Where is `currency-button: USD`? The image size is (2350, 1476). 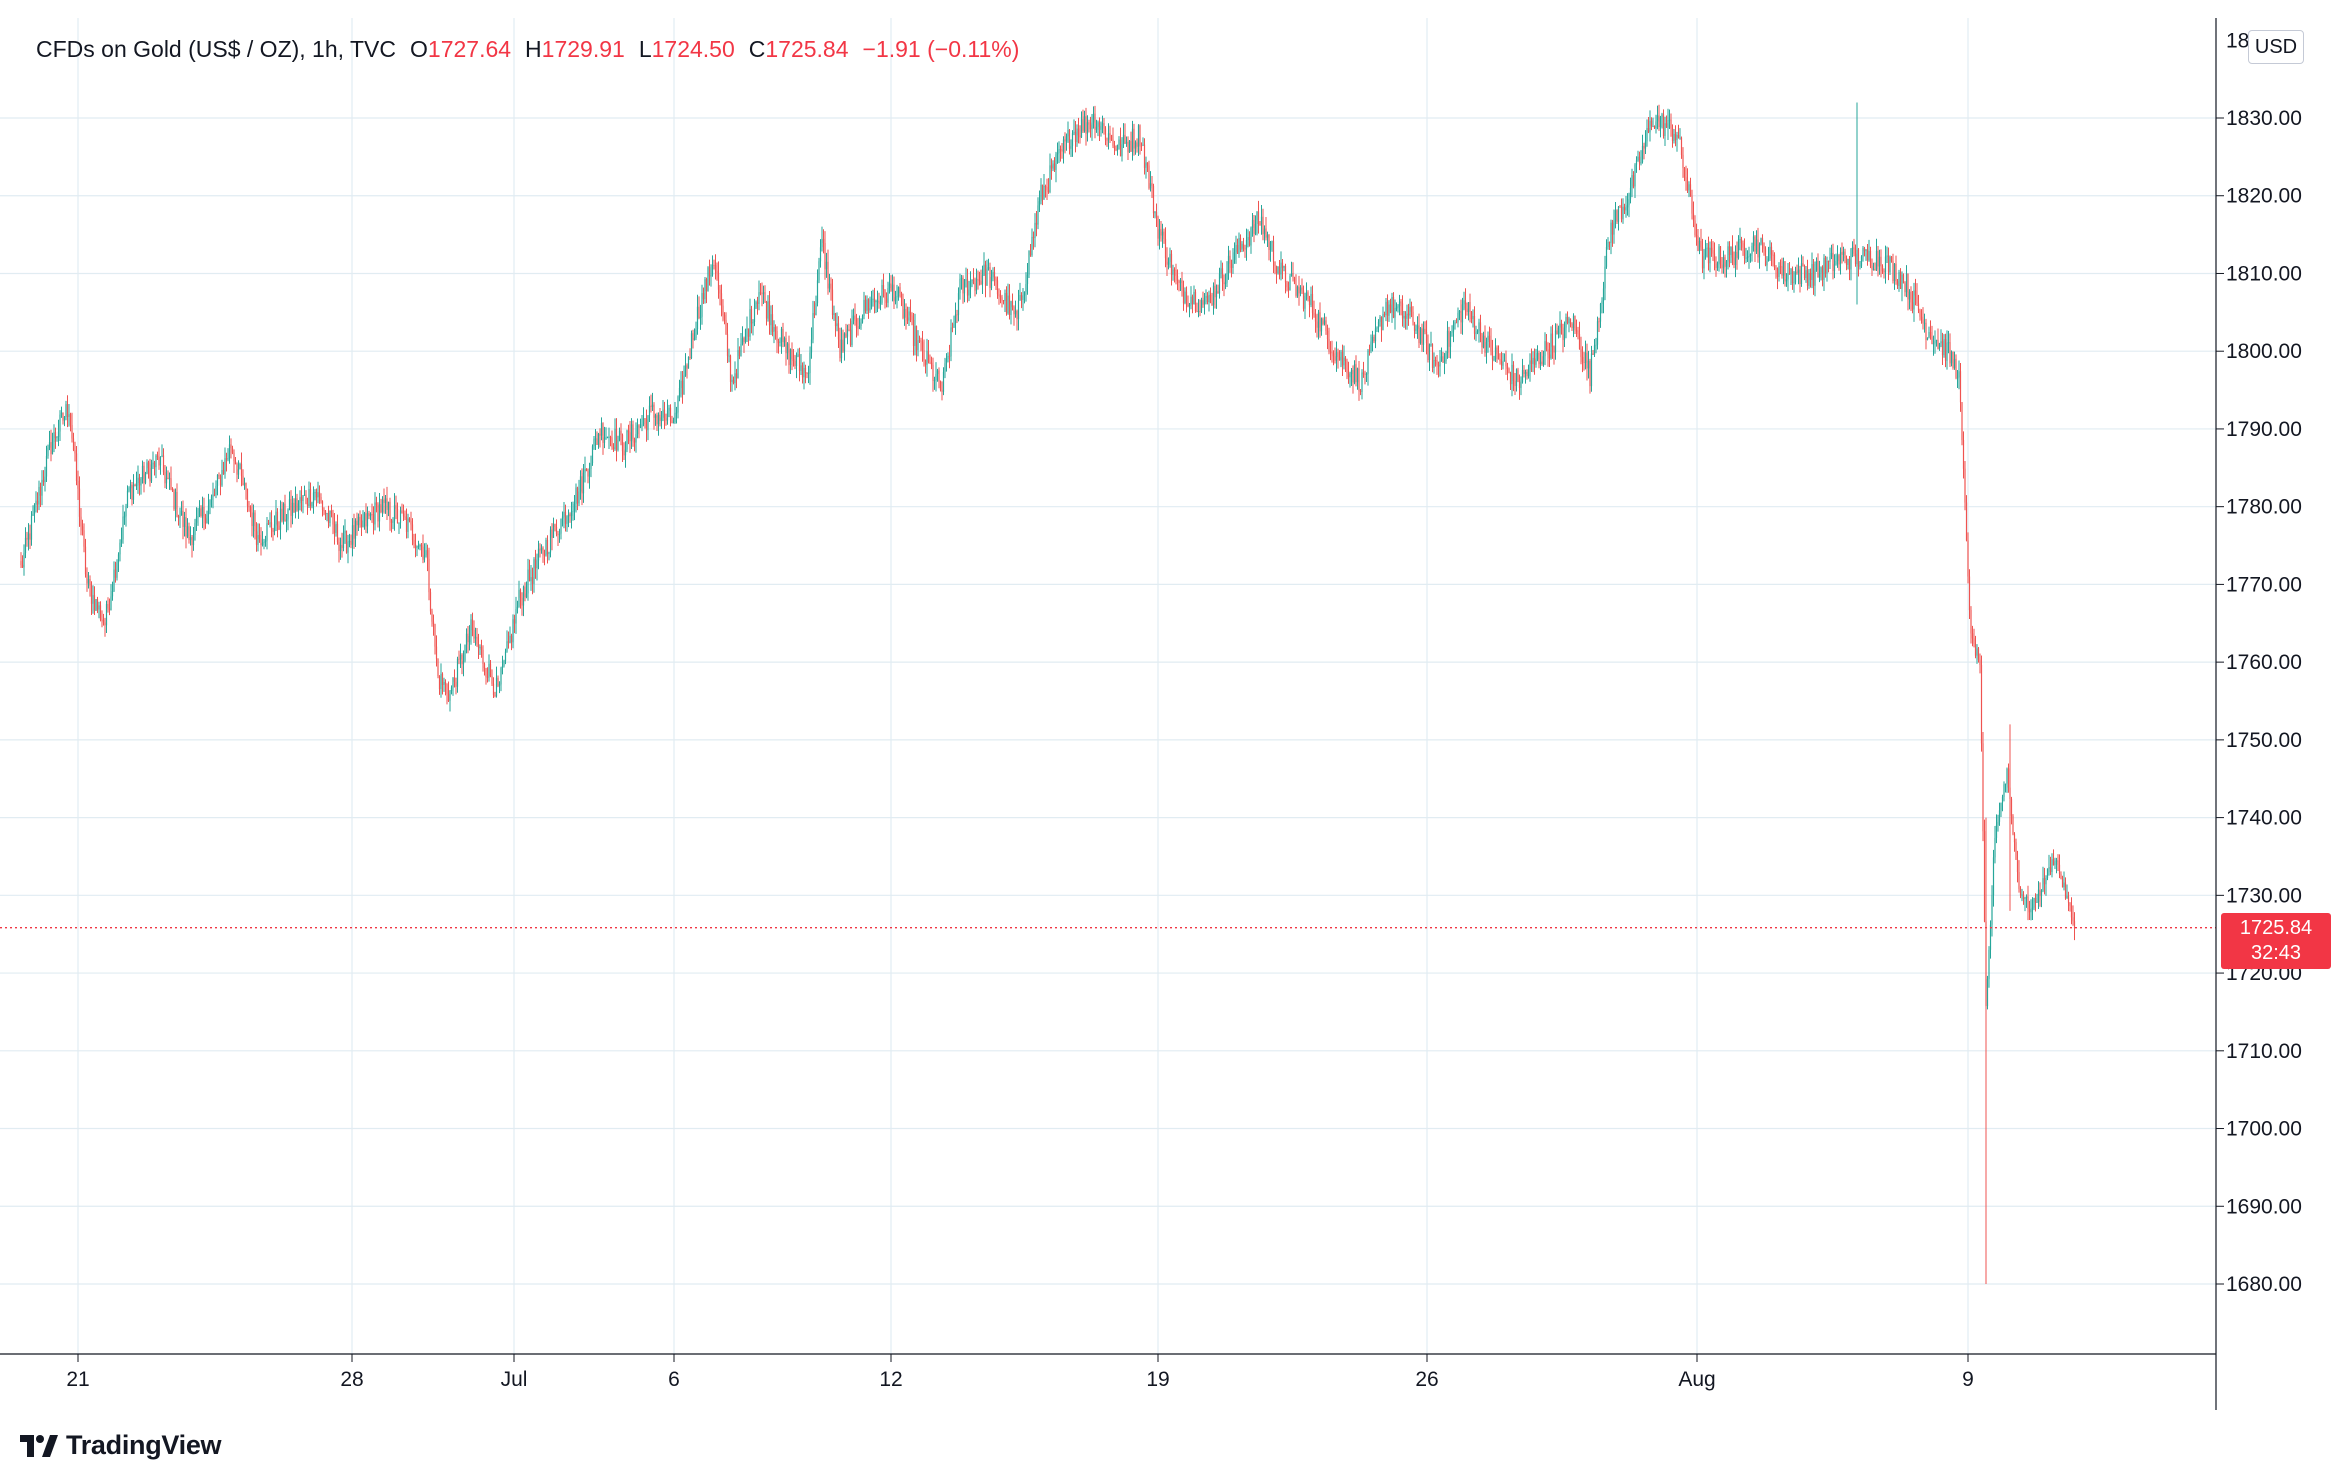
currency-button: USD is located at coordinates (2276, 47).